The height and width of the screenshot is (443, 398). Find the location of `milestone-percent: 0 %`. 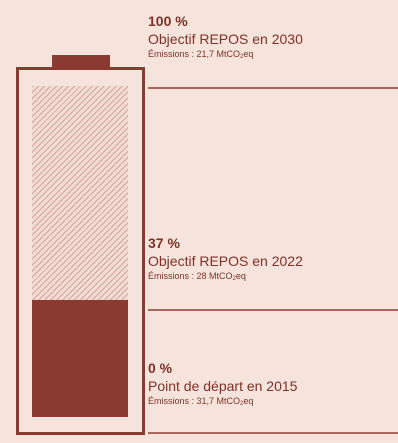

milestone-percent: 0 % is located at coordinates (160, 368).